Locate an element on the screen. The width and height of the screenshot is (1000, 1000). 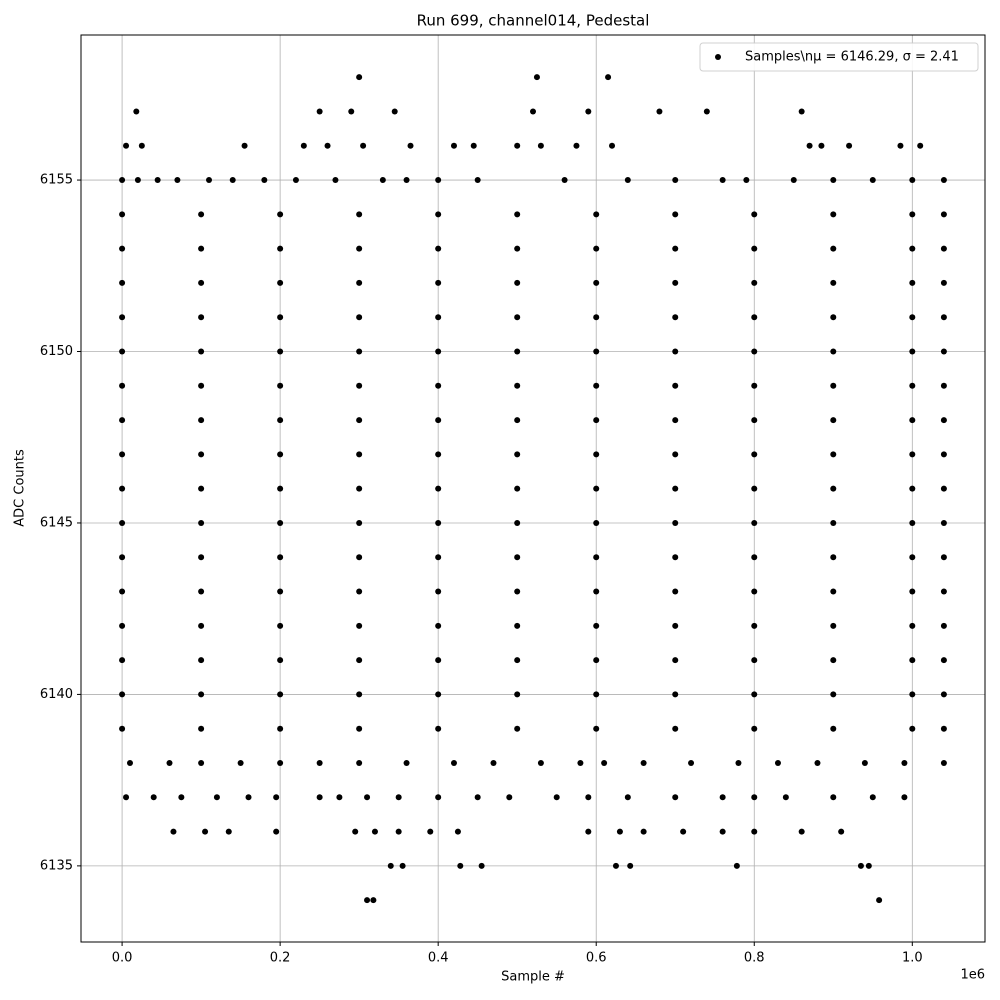
x-offset-label: 1e6 is located at coordinates (972, 975).